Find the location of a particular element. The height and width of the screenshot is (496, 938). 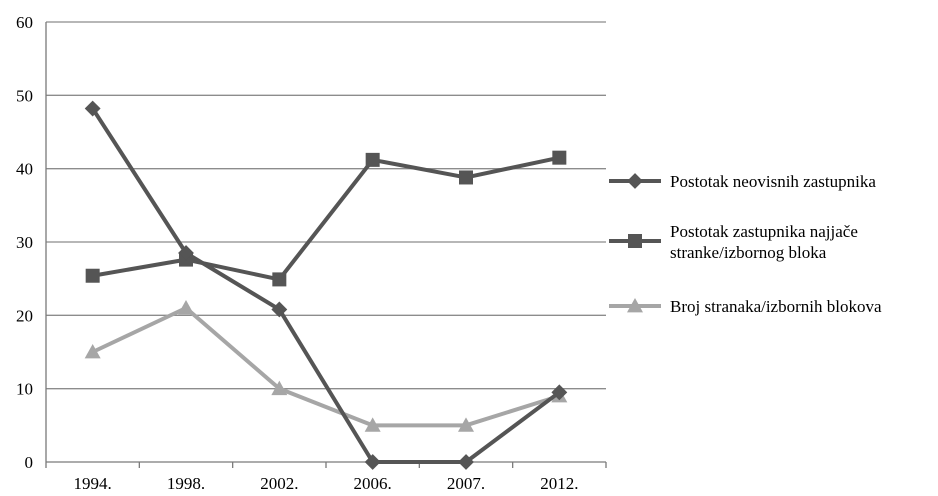

legend-label: Postotak zastupnika najjače is located at coordinates (764, 231).